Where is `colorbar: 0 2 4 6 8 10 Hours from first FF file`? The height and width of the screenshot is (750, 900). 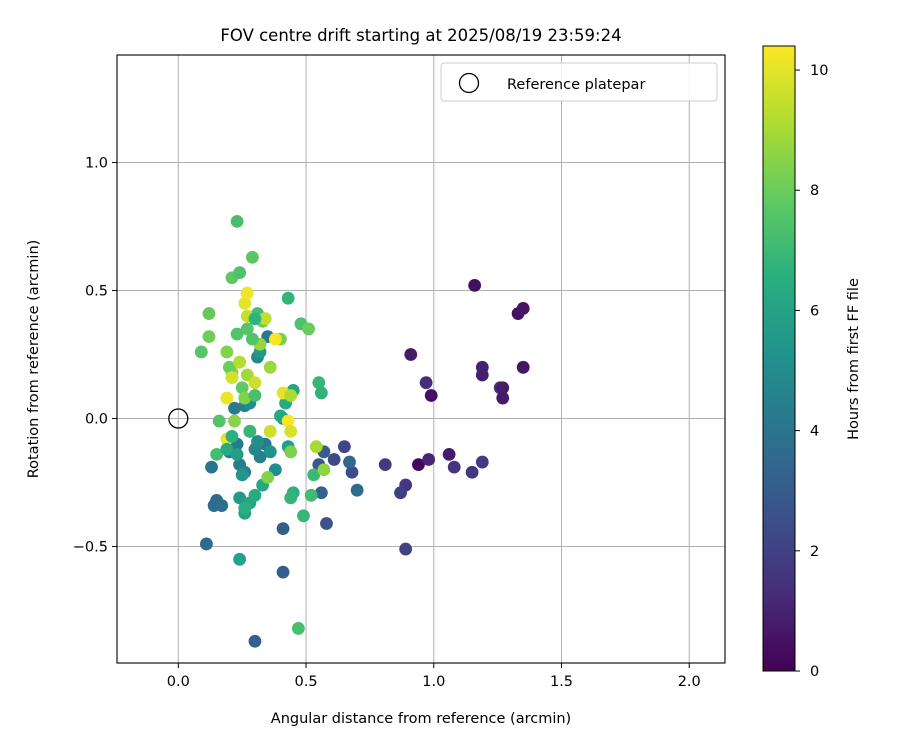 colorbar: 0 2 4 6 8 10 Hours from first FF file is located at coordinates (812, 362).